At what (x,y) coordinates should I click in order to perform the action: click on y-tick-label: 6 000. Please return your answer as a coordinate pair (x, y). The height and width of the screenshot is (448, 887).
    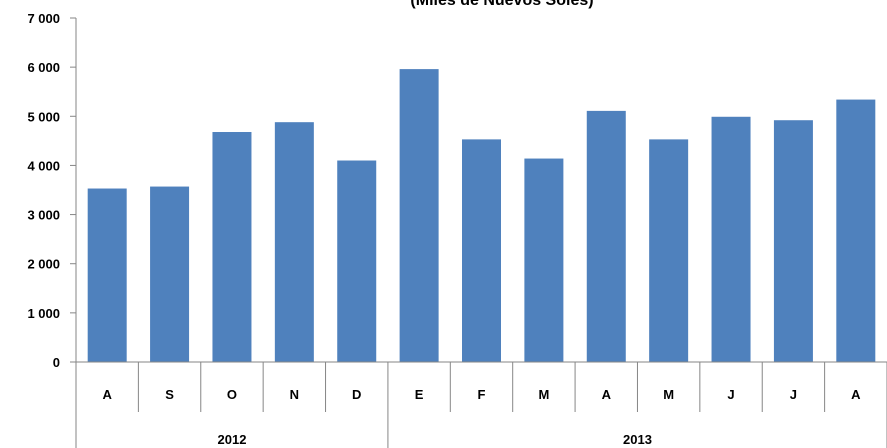
    Looking at the image, I should click on (43, 67).